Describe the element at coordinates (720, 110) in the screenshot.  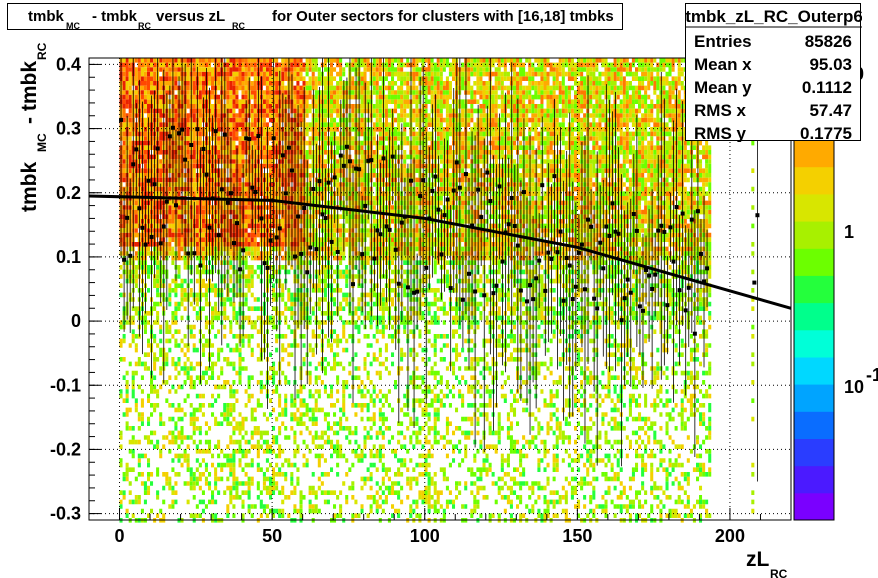
I see `stats-label: RMS x` at that location.